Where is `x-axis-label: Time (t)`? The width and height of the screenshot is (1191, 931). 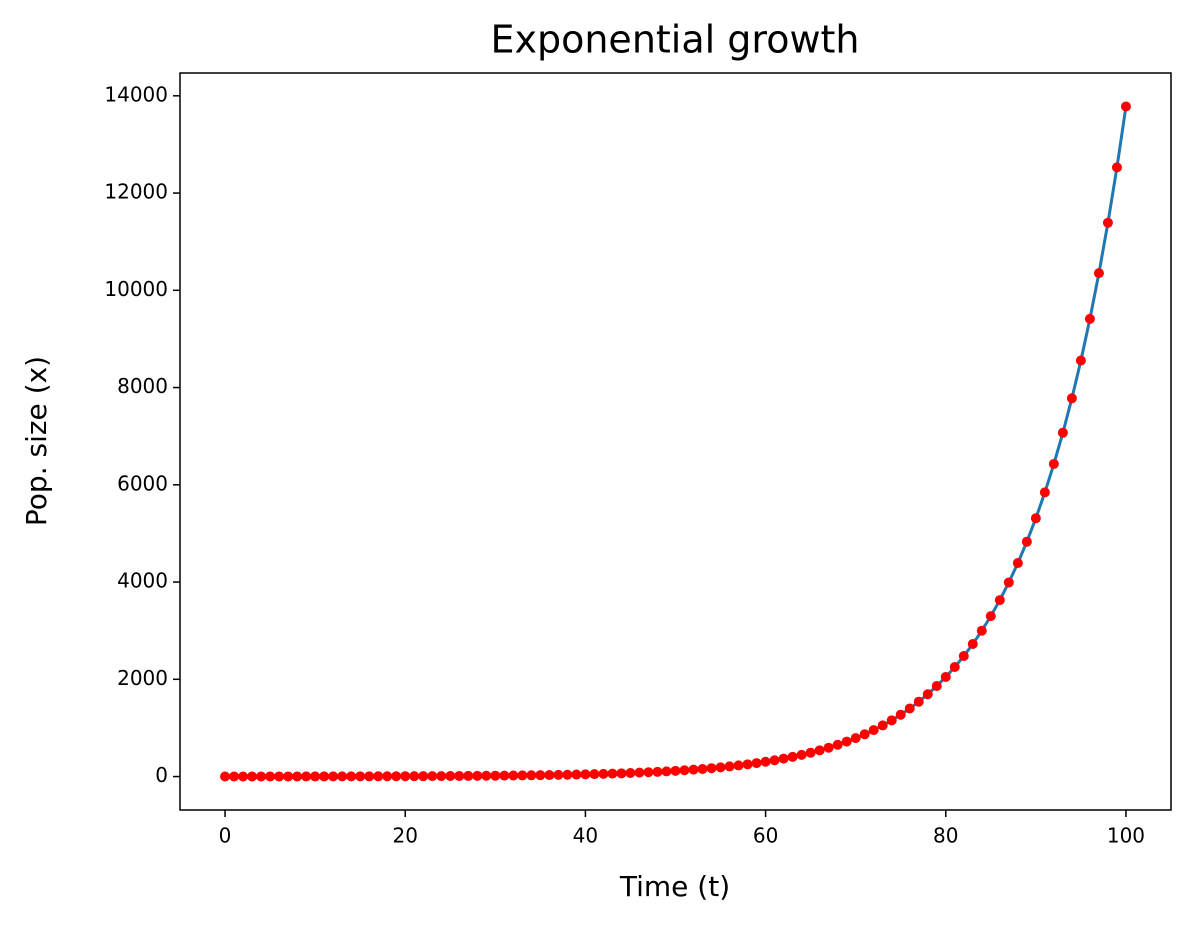
x-axis-label: Time (t) is located at coordinates (674, 886).